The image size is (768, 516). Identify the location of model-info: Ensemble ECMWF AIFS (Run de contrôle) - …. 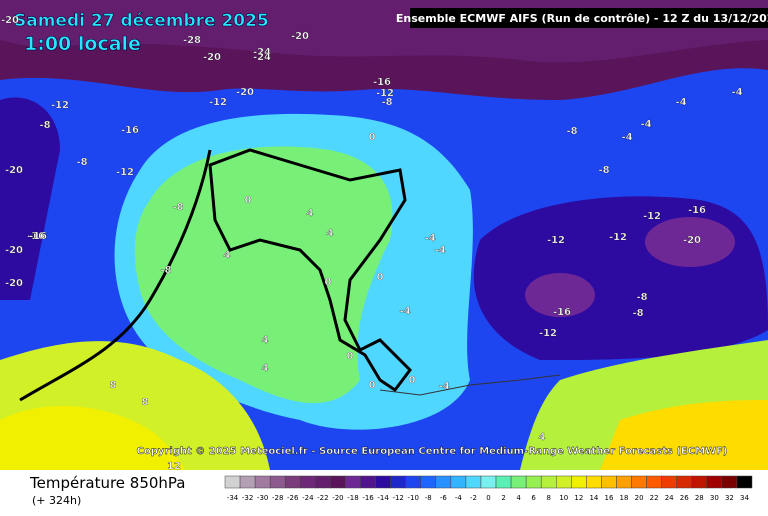
(582, 18).